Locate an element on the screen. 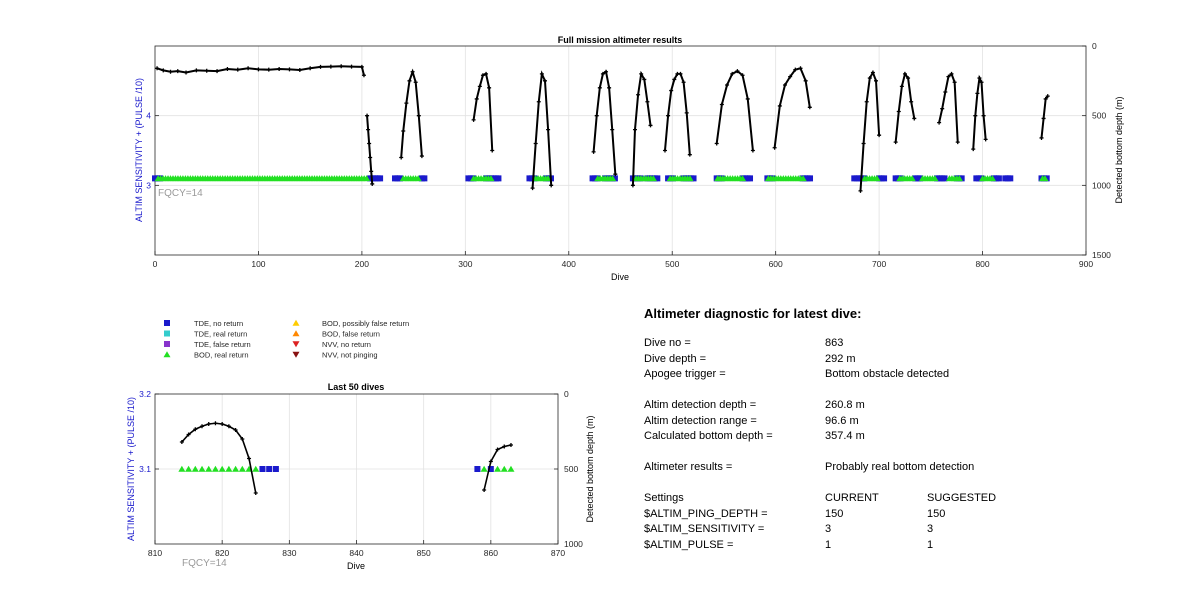  apogee-trigger-value: Bottom obstacle detected is located at coordinates (887, 374).